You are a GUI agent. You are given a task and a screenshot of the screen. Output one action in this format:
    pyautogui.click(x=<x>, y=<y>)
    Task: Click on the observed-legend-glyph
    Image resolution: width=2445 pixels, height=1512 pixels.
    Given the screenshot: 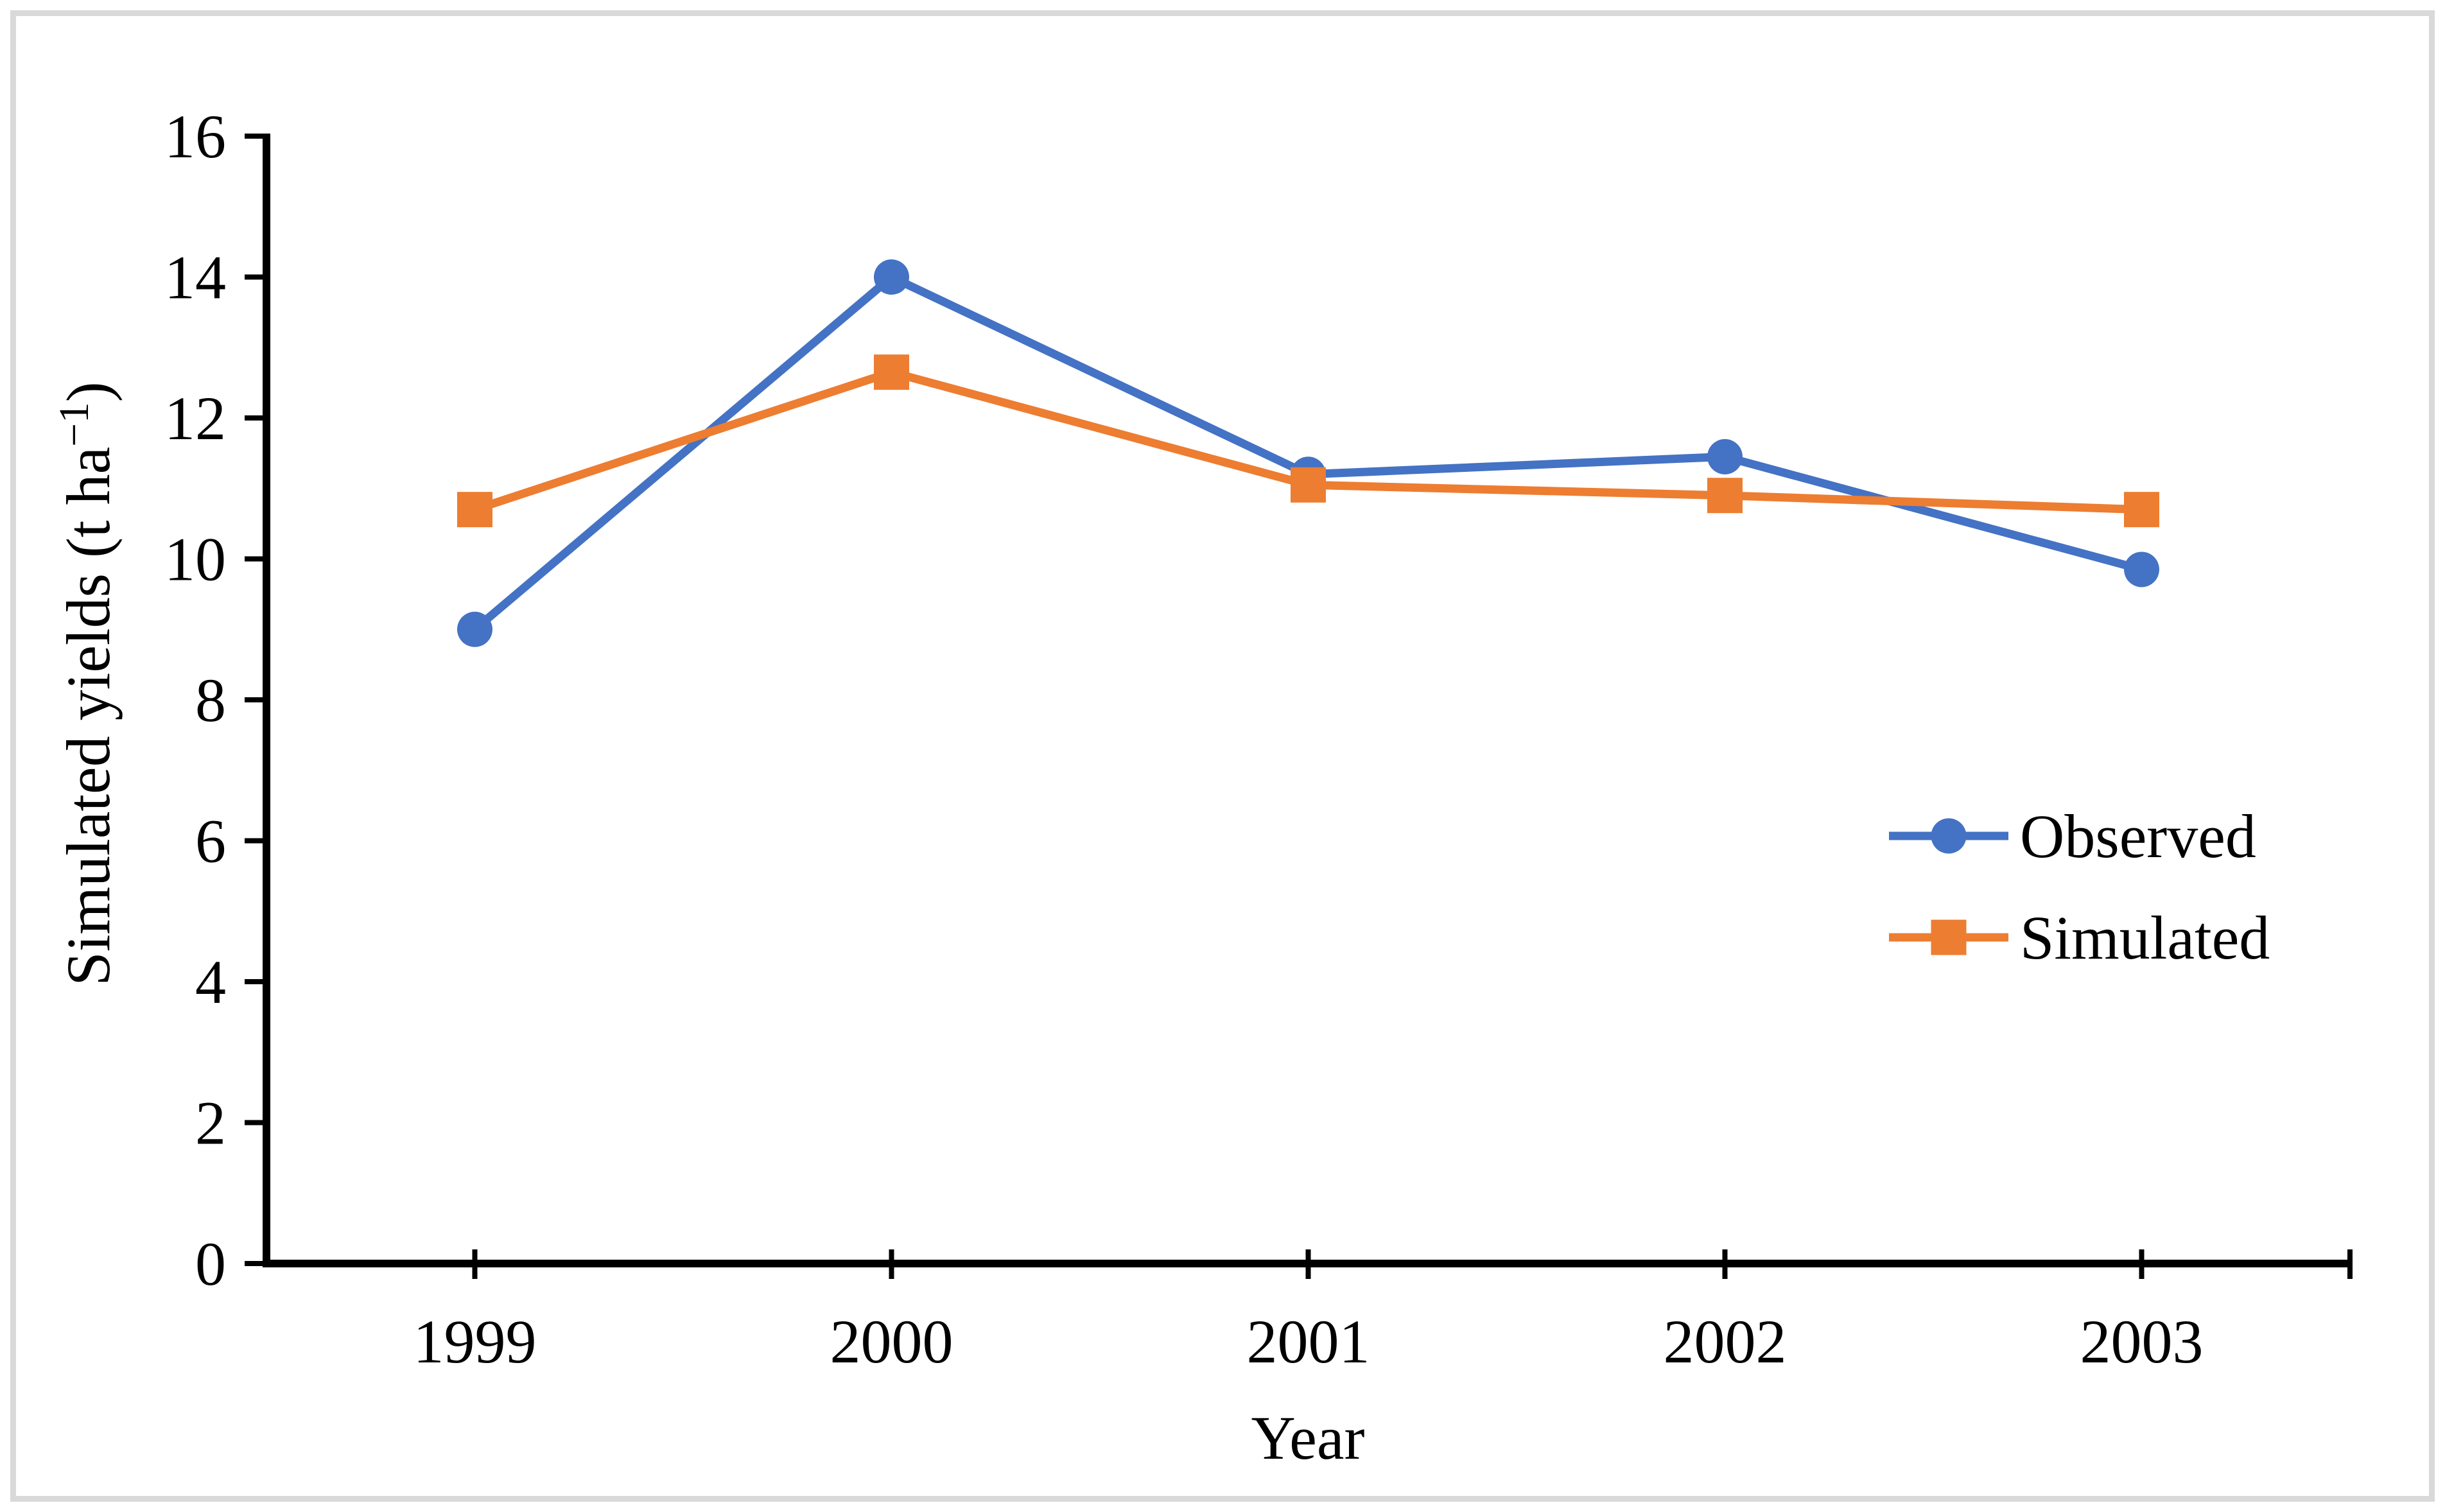 What is the action you would take?
    pyautogui.click(x=1949, y=836)
    